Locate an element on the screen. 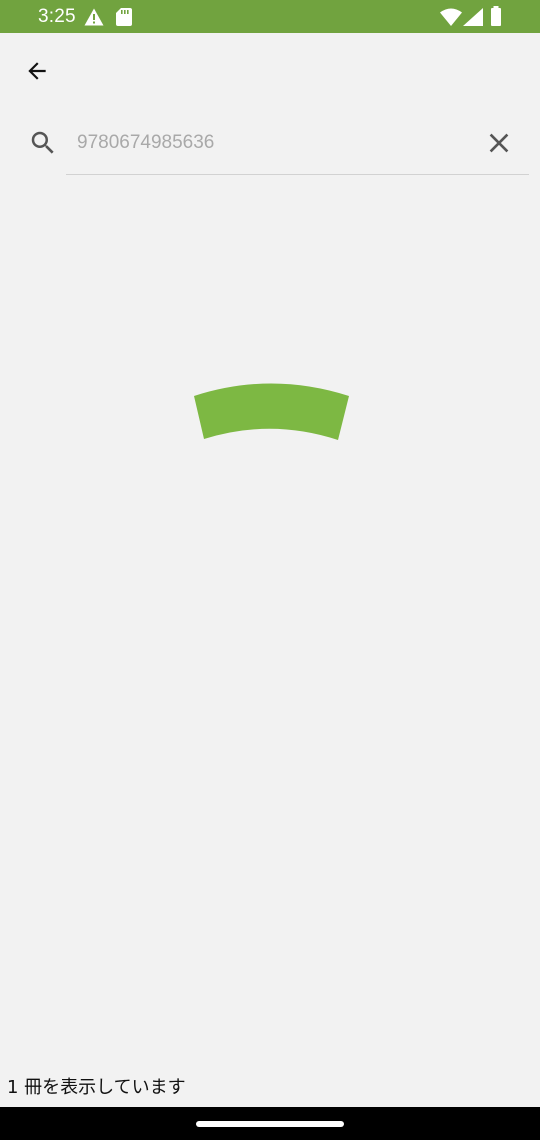 This screenshot has height=1140, width=540. battery-icon is located at coordinates (496, 16).